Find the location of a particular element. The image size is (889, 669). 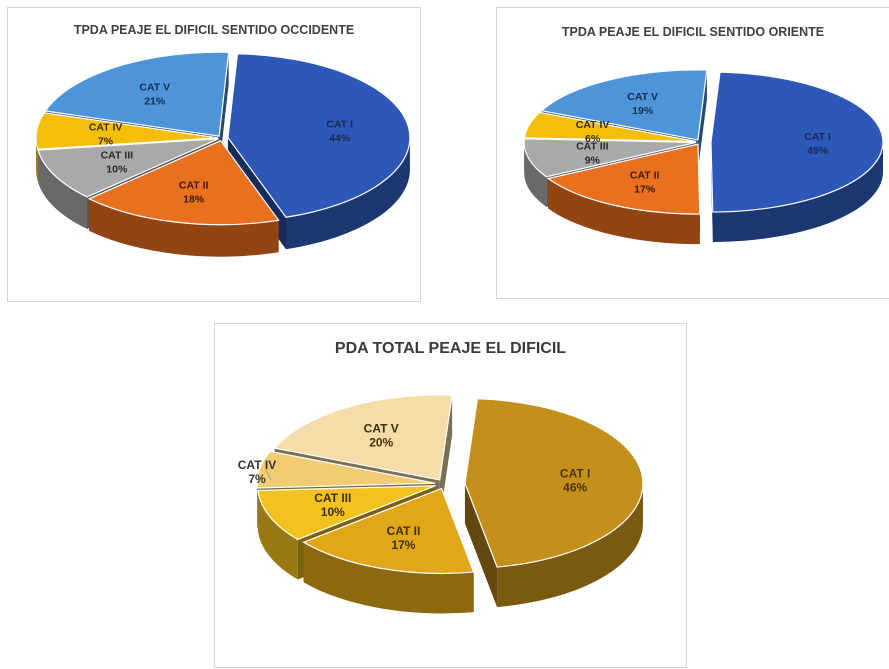

slice-value-label: 18% is located at coordinates (194, 199).